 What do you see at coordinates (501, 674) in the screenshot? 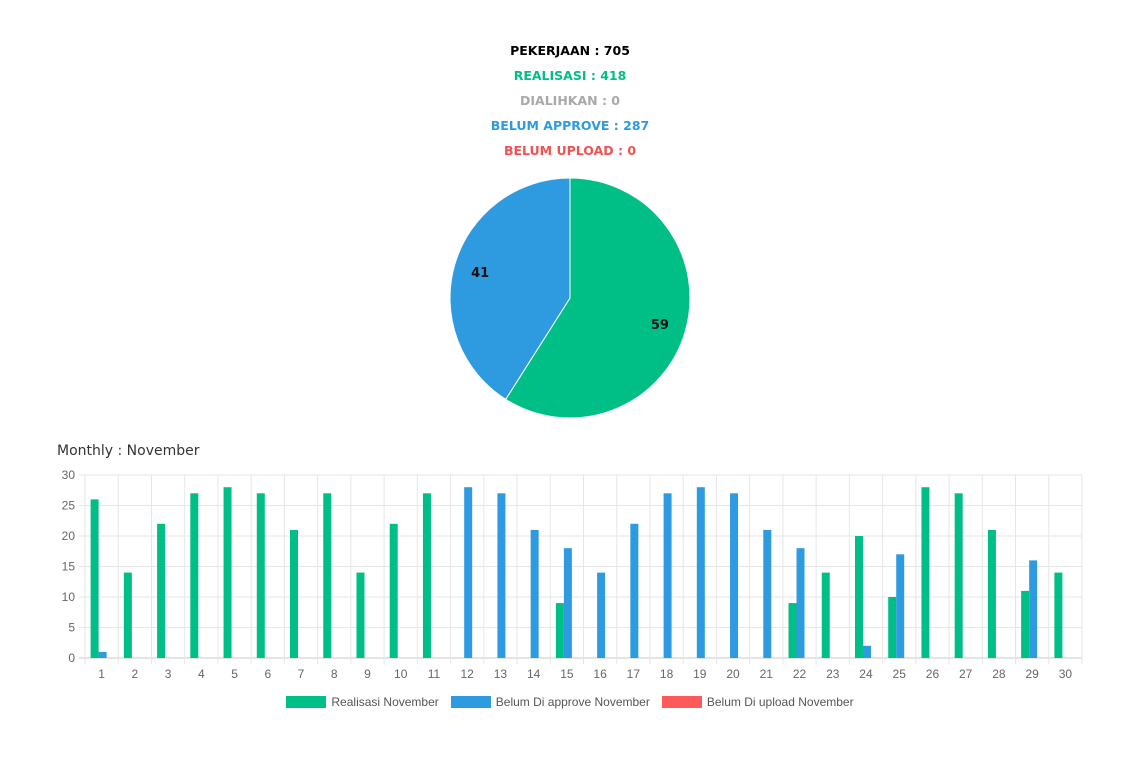
I see `x-tick-label: 13` at bounding box center [501, 674].